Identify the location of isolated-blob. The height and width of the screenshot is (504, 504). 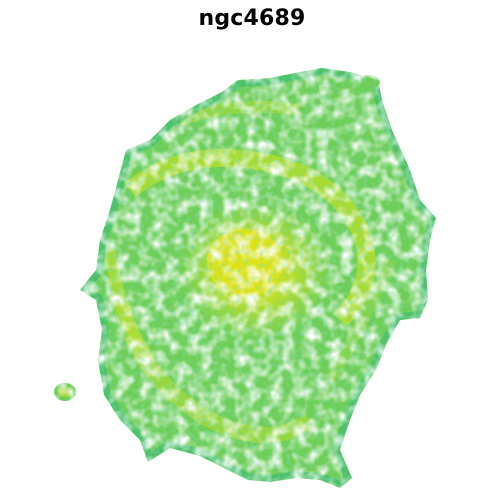
(65, 392).